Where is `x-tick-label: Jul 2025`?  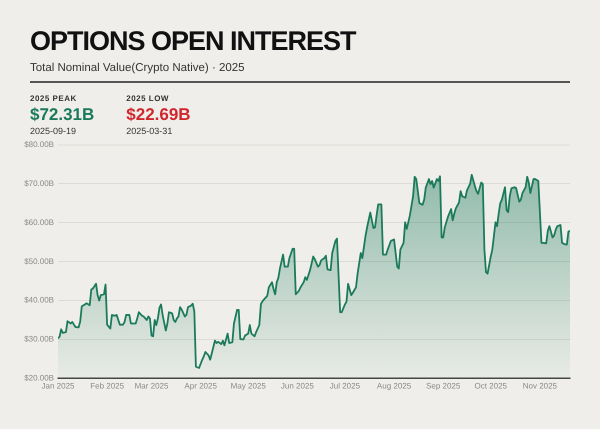
x-tick-label: Jul 2025 is located at coordinates (345, 385).